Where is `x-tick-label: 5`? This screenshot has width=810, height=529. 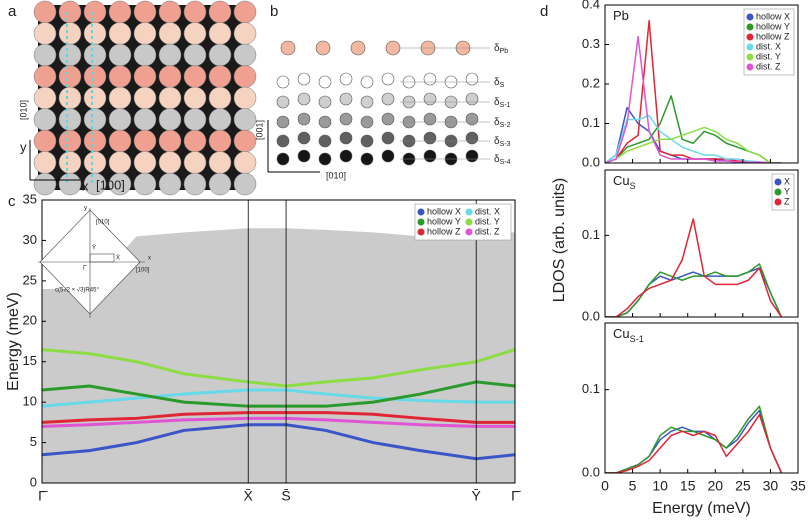 x-tick-label: 5 is located at coordinates (633, 486).